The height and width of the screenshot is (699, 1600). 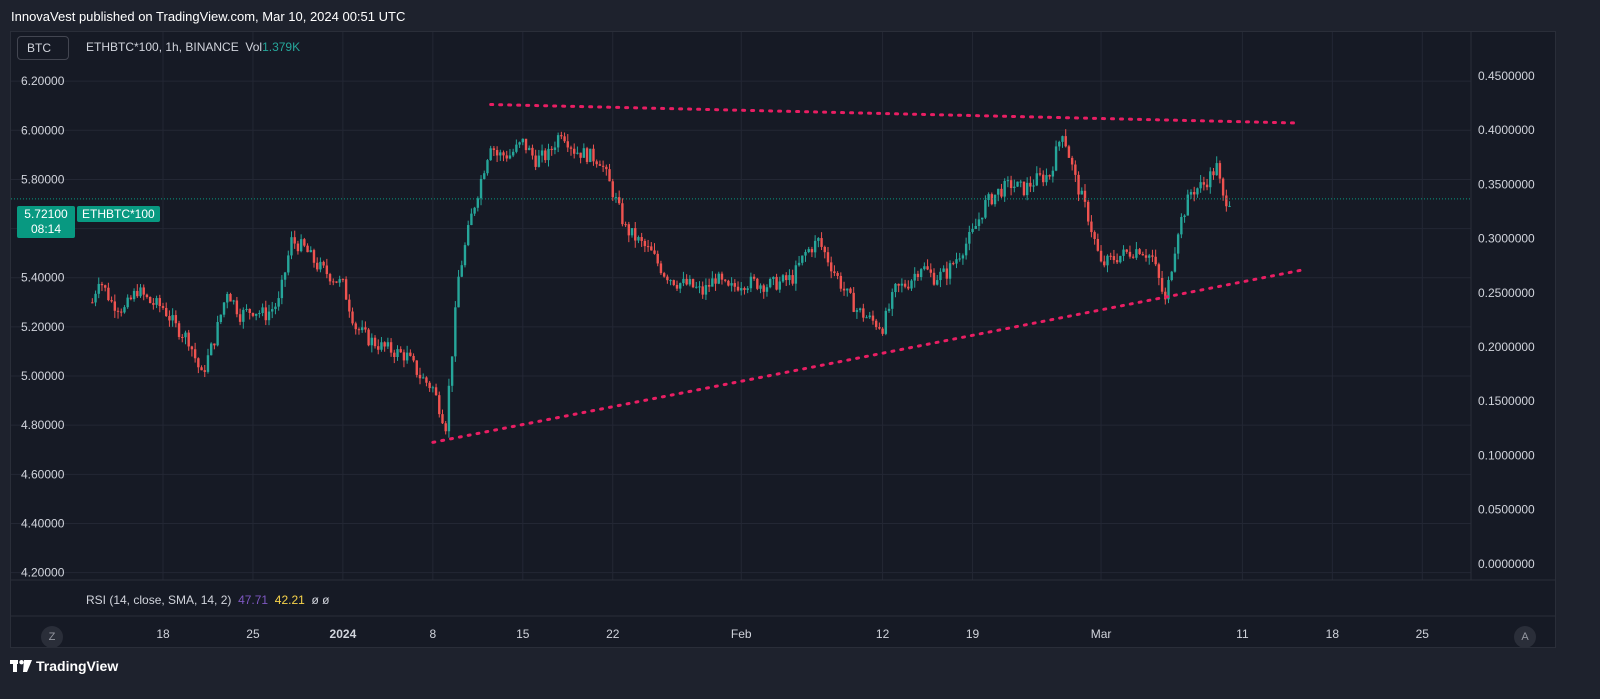 I want to click on legend-vol-label: Vol, so click(x=254, y=47).